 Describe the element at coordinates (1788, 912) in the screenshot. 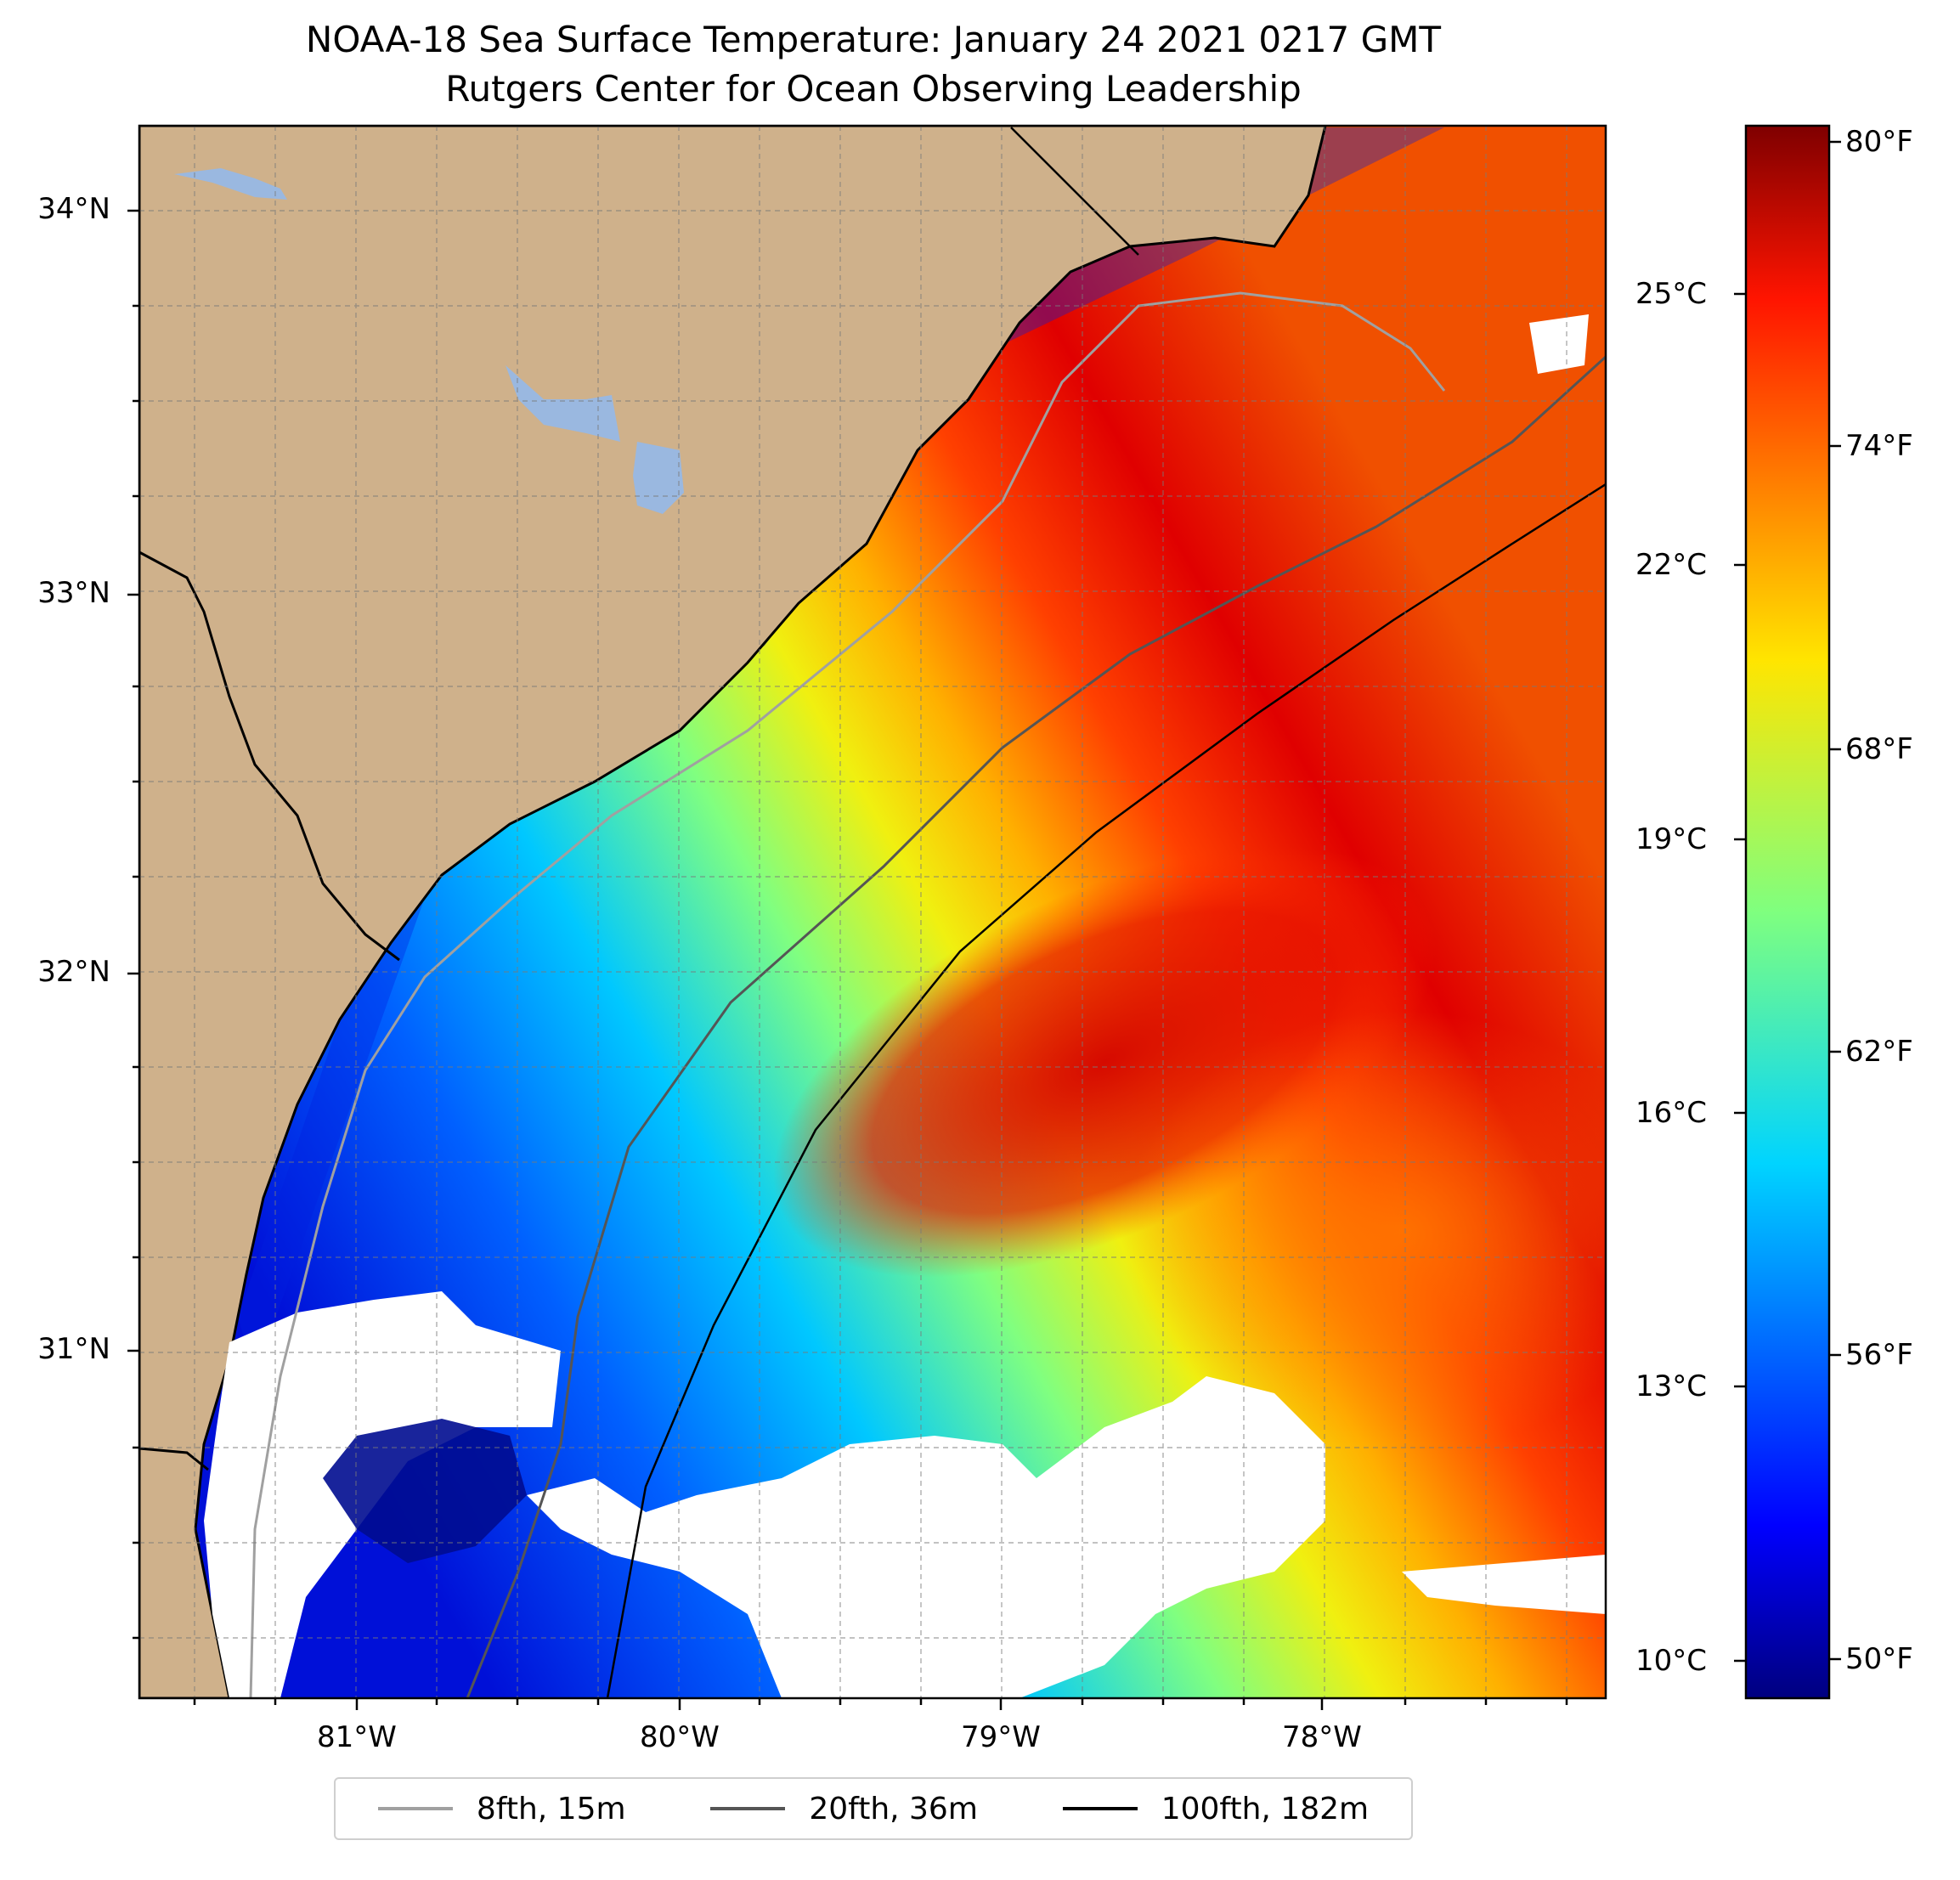

I see `colorbar` at that location.